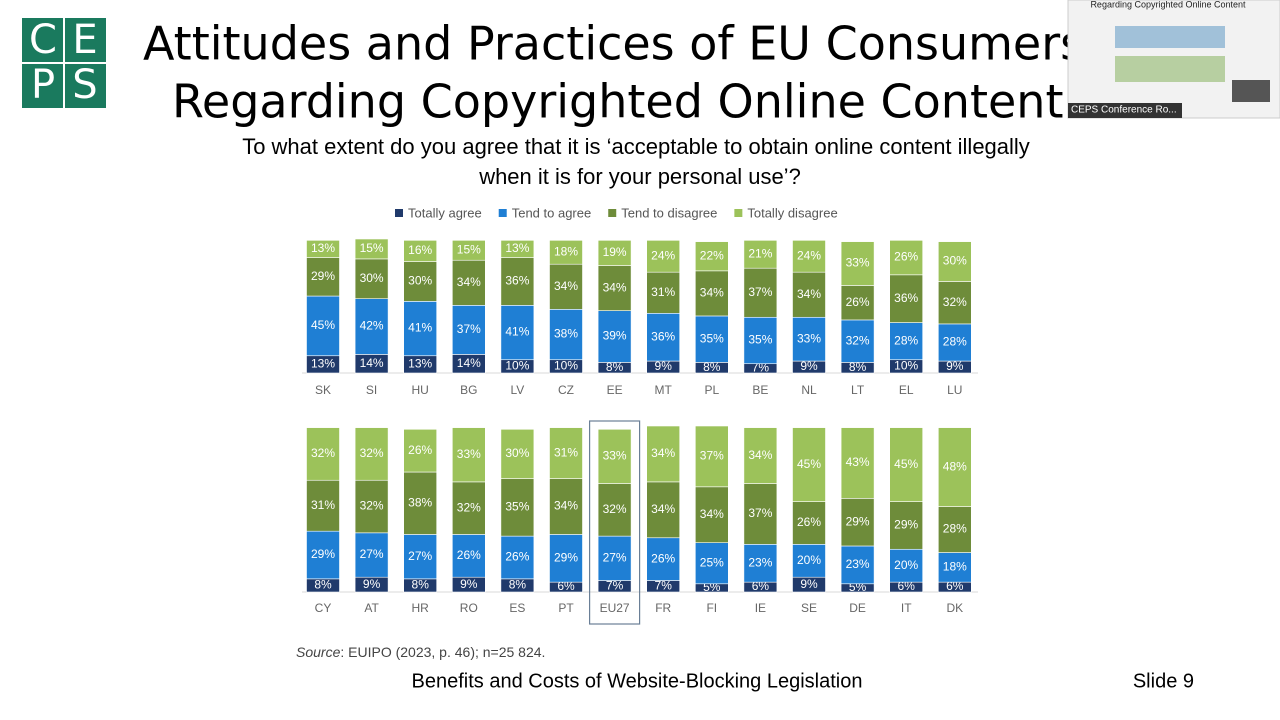 The height and width of the screenshot is (720, 1280). Describe the element at coordinates (468, 390) in the screenshot. I see `x-tick-label: BG` at that location.